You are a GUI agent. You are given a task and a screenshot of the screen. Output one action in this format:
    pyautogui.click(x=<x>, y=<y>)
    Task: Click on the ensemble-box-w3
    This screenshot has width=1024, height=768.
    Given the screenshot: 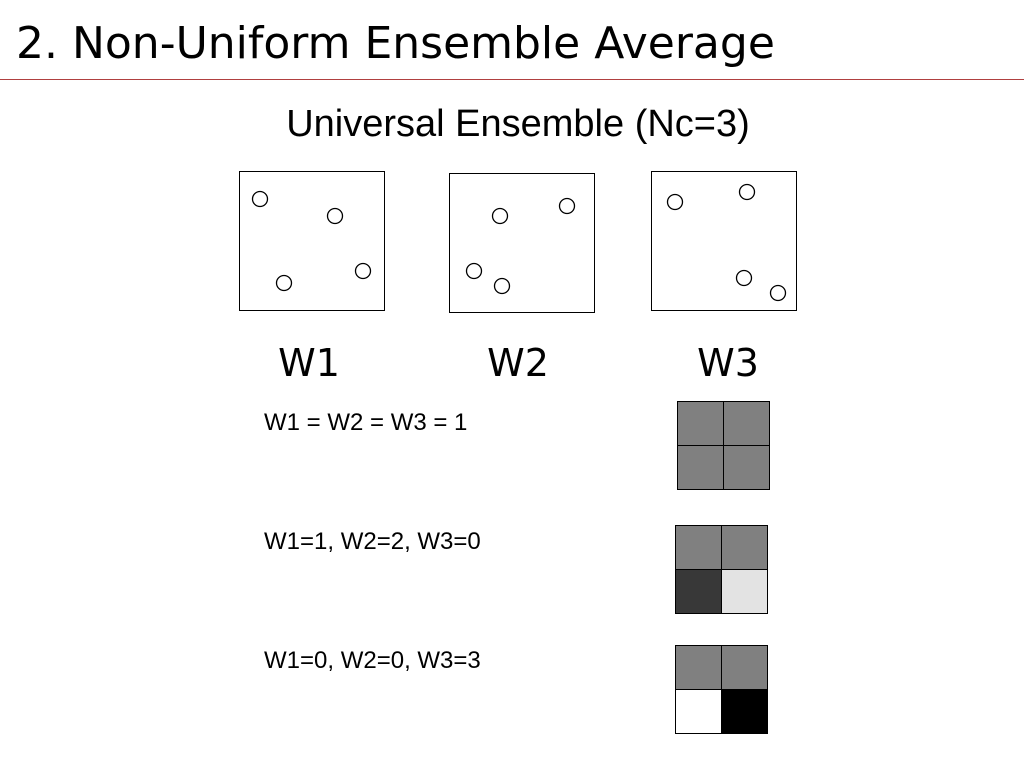 What is the action you would take?
    pyautogui.click(x=724, y=241)
    